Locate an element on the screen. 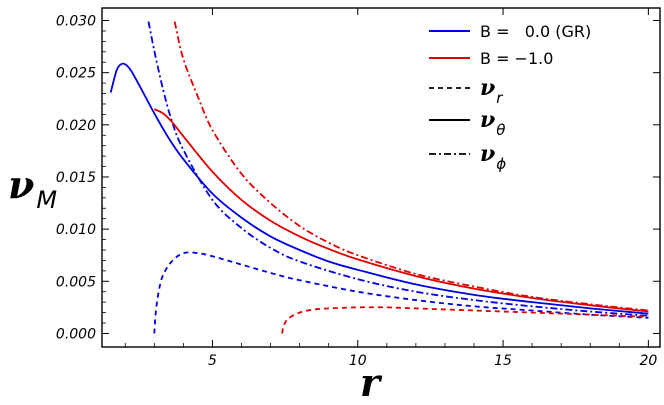 This screenshot has height=405, width=664. y-axis-label: νM is located at coordinates (32, 188).